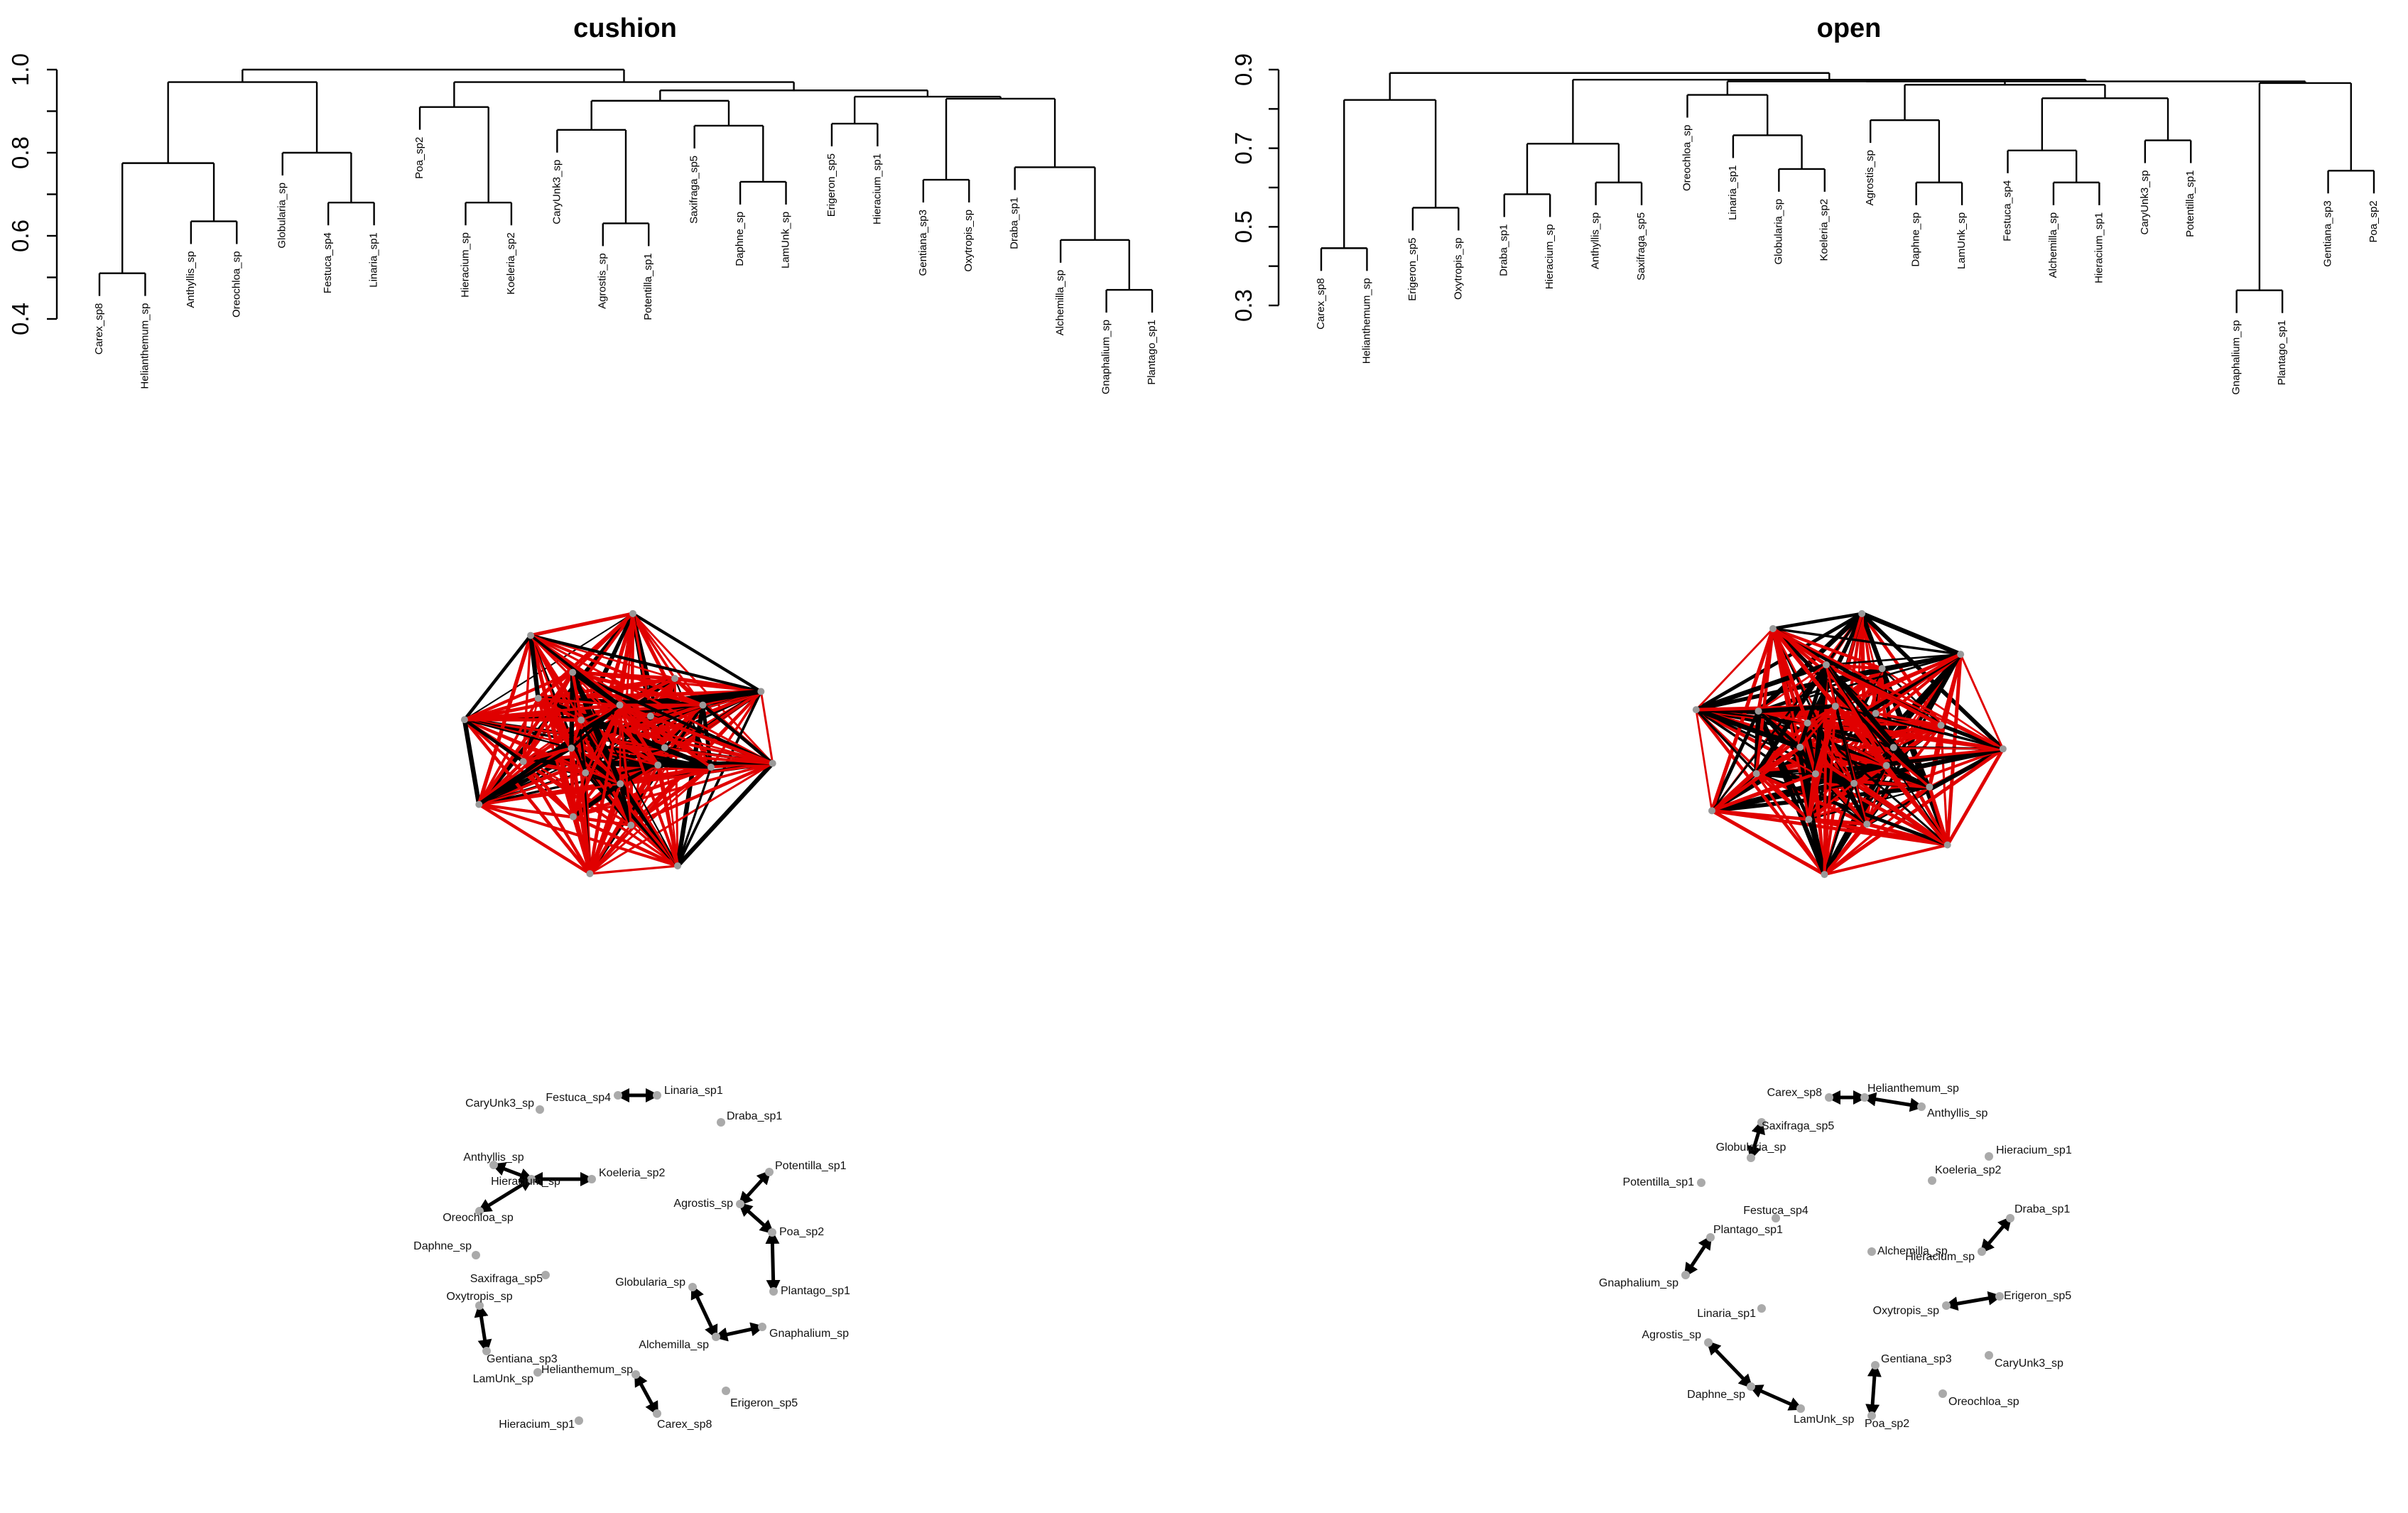 Image resolution: width=2408 pixels, height=1513 pixels. Describe the element at coordinates (685, 1425) in the screenshot. I see `node-label-carex-sp8: Carex_sp8` at that location.